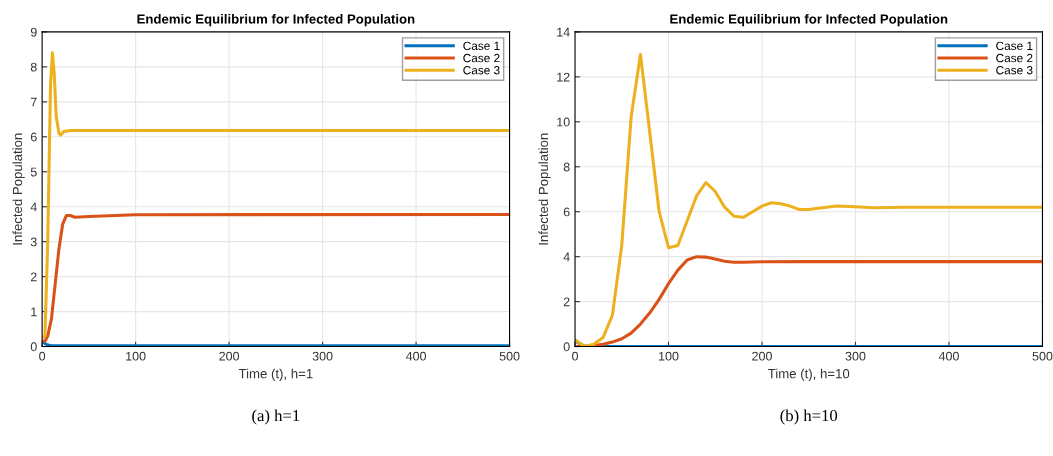 The image size is (1053, 456). What do you see at coordinates (563, 32) in the screenshot?
I see `y-tick-label: 14` at bounding box center [563, 32].